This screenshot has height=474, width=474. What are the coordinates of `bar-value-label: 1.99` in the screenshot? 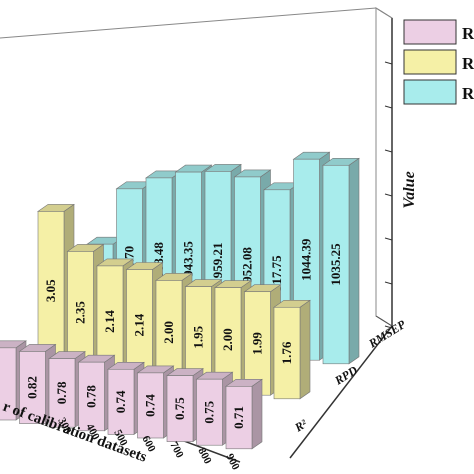 It's located at (257, 343).